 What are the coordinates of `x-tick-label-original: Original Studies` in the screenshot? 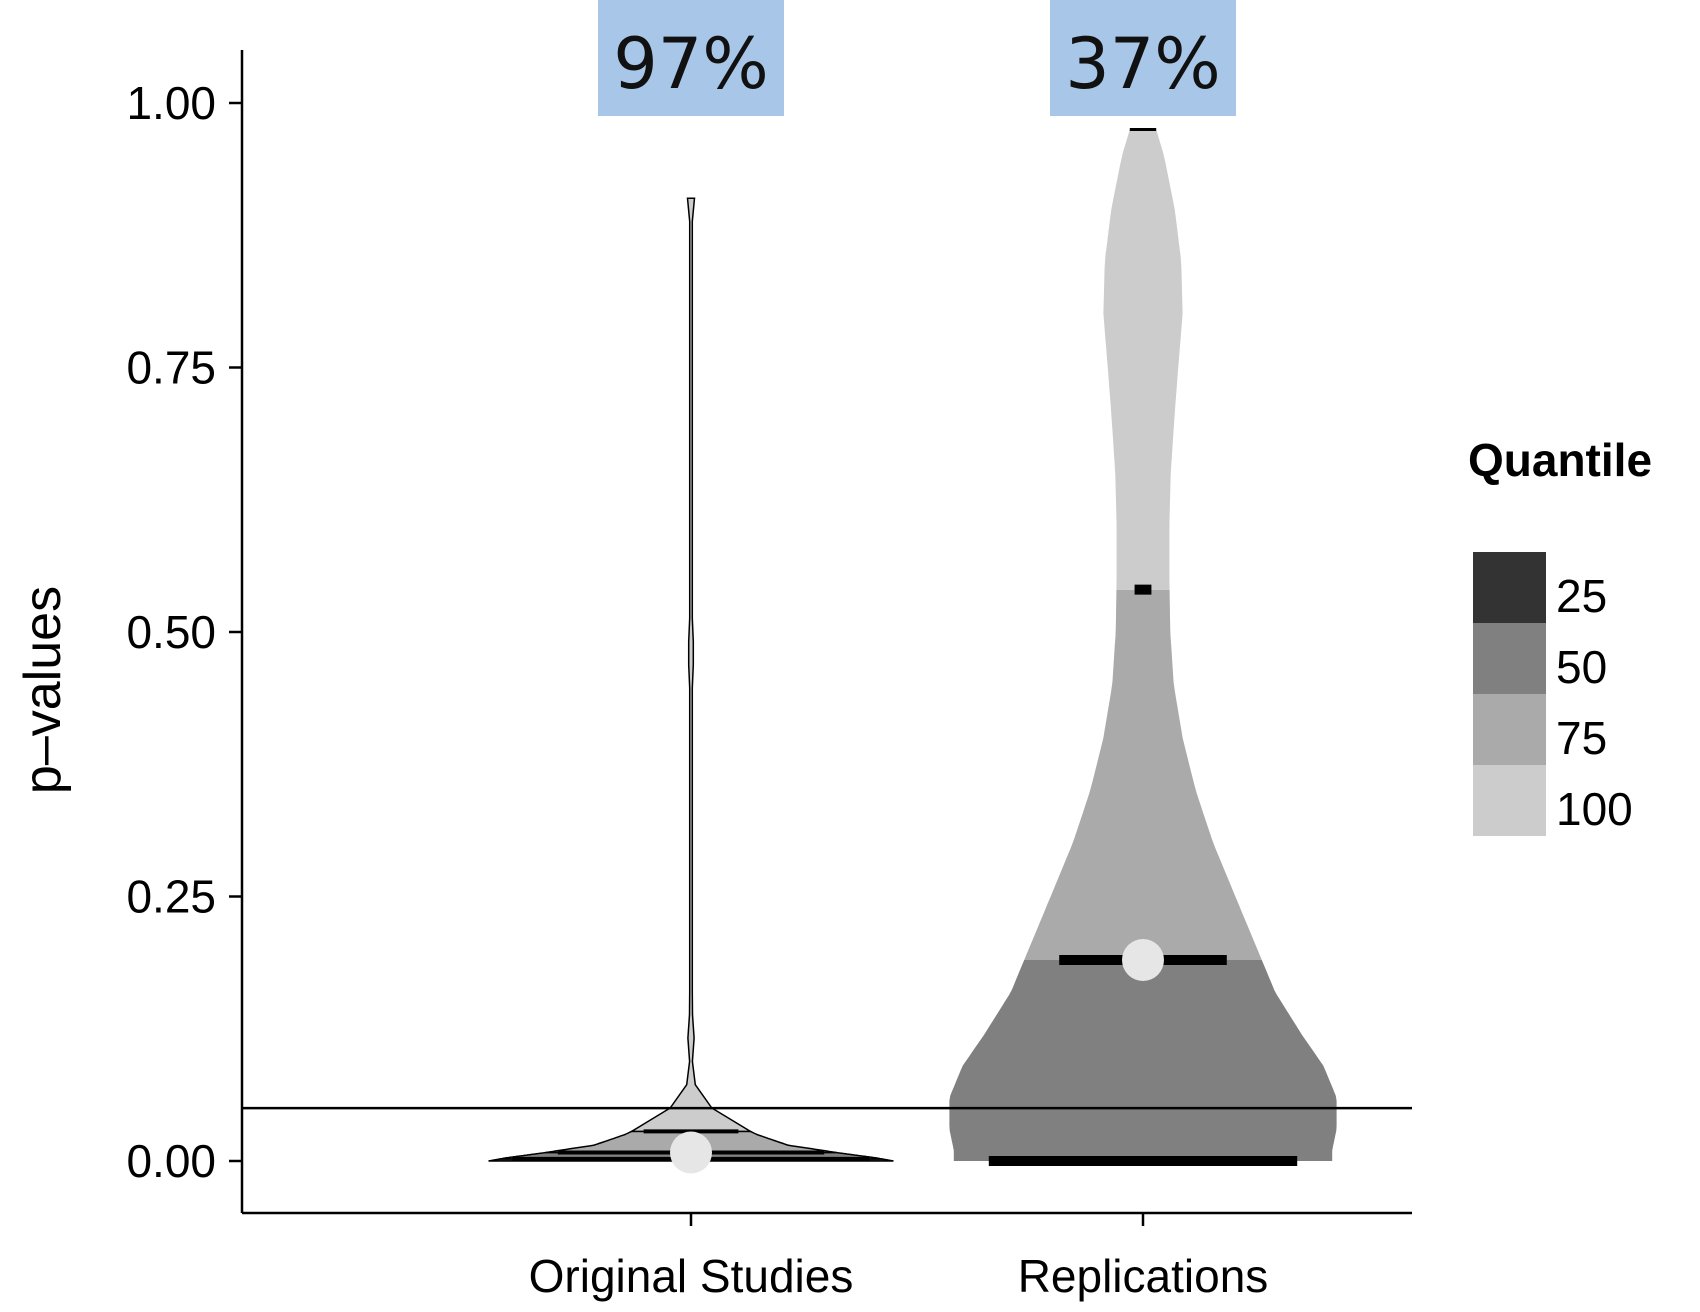 It's located at (691, 1276).